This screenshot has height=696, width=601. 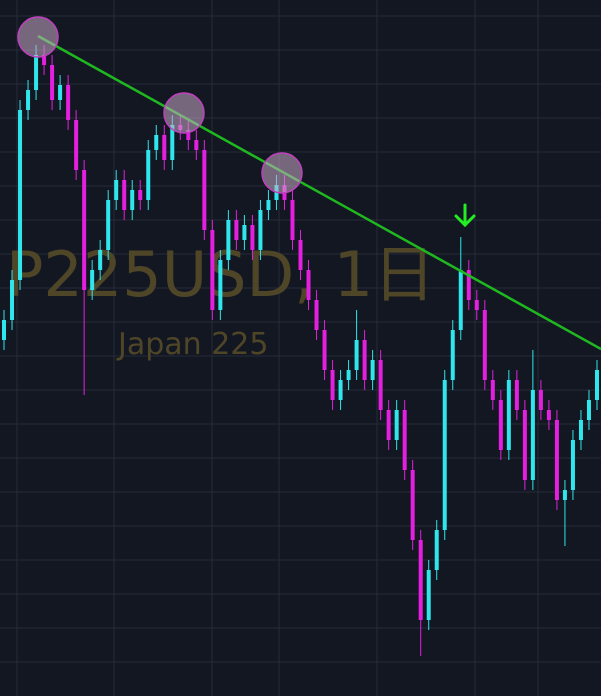 What do you see at coordinates (192, 344) in the screenshot?
I see `watermark-subtitle: Japan 225` at bounding box center [192, 344].